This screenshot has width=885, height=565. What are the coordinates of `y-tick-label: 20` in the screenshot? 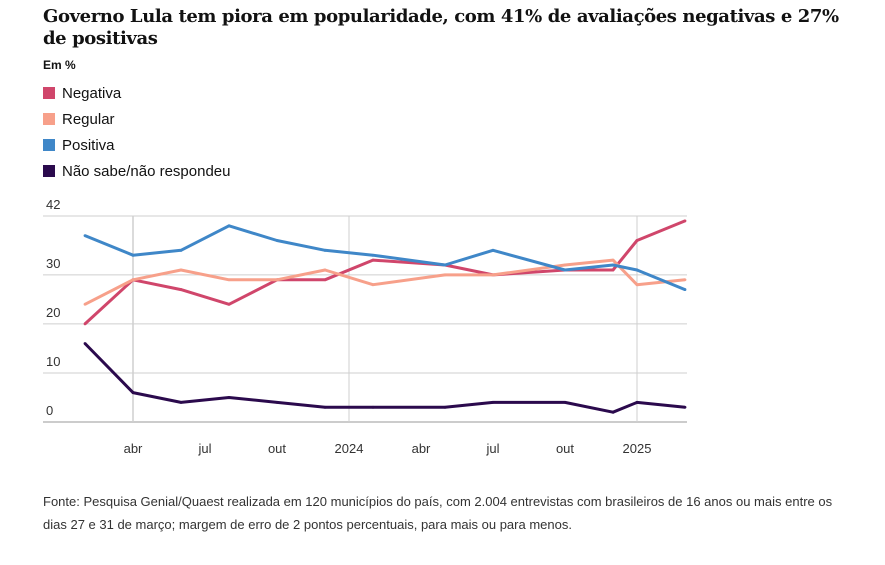 It's located at (53, 312).